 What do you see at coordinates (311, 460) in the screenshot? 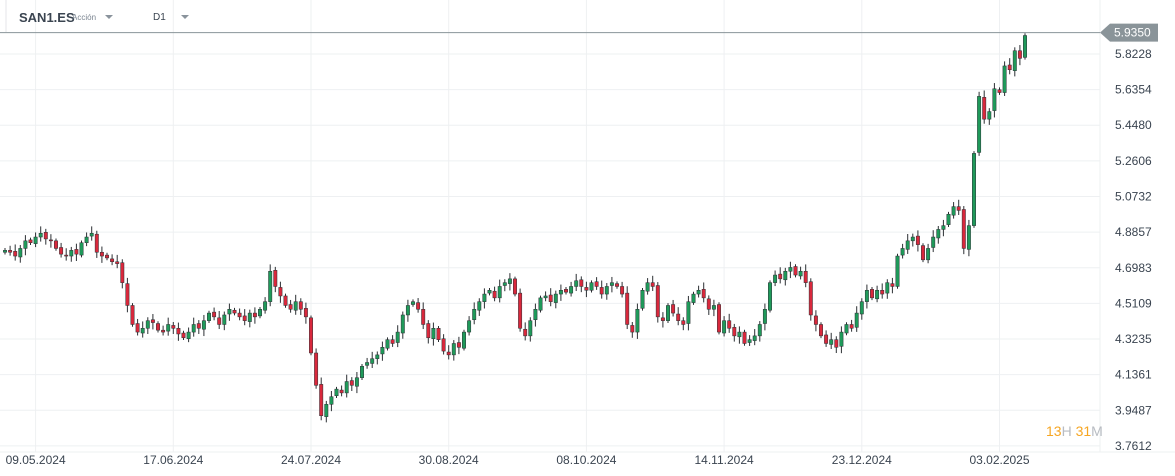
I see `x-tick-label: 24.07.2024` at bounding box center [311, 460].